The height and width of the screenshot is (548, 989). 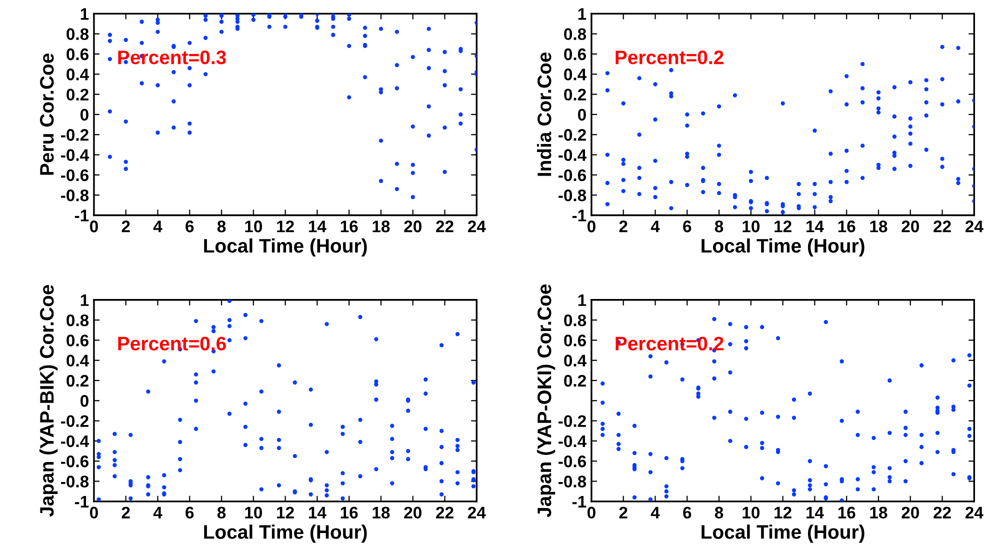 What do you see at coordinates (172, 343) in the screenshot?
I see `annotation: Percent=0.6` at bounding box center [172, 343].